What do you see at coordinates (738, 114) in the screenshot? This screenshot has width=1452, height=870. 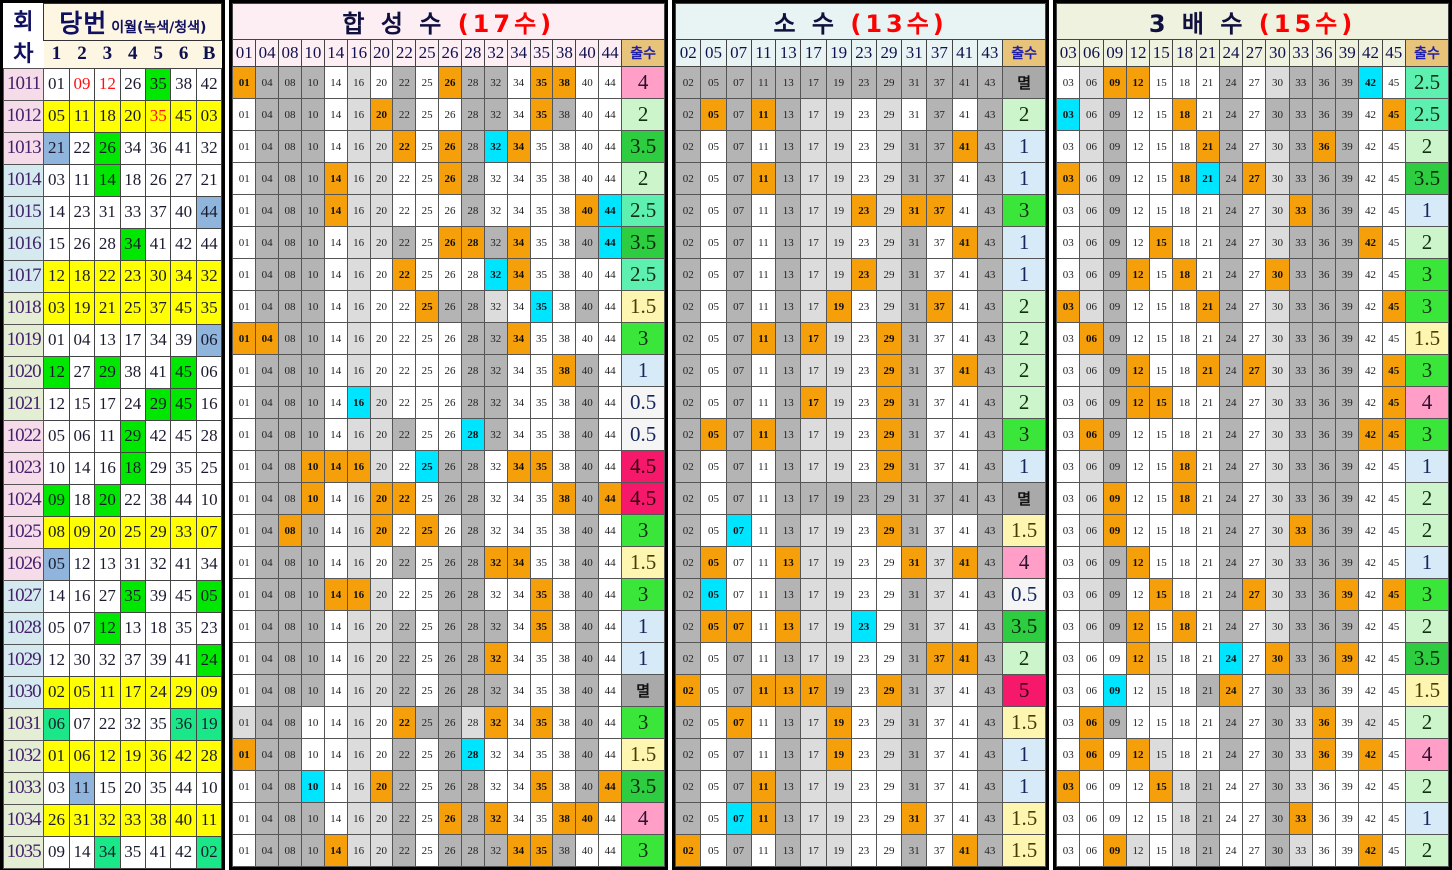 I see `number-cell: 07` at bounding box center [738, 114].